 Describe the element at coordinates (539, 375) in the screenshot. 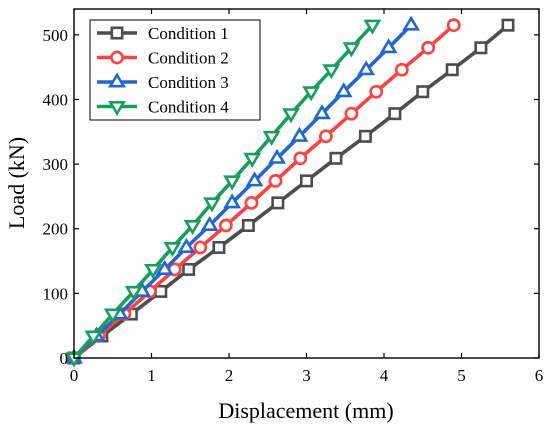

I see `x-tick-label: 6` at that location.